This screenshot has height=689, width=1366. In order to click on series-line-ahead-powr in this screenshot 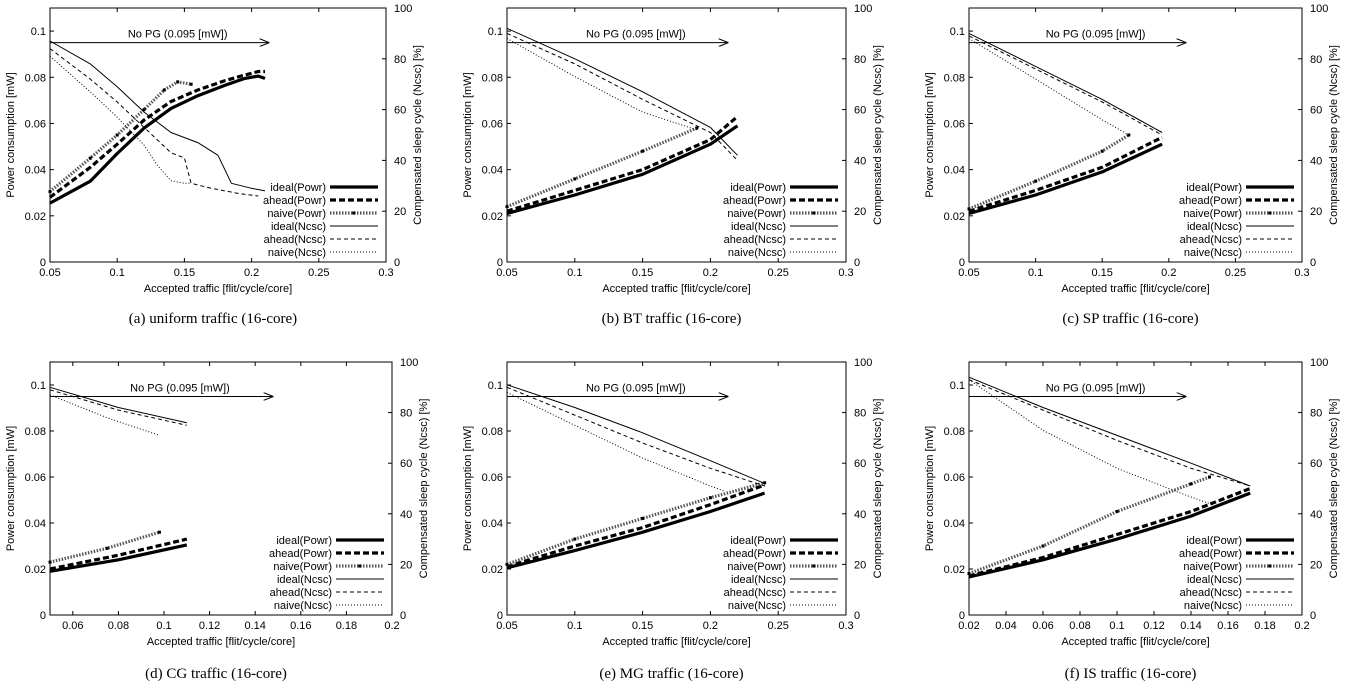, I will do `click(1109, 532)`.